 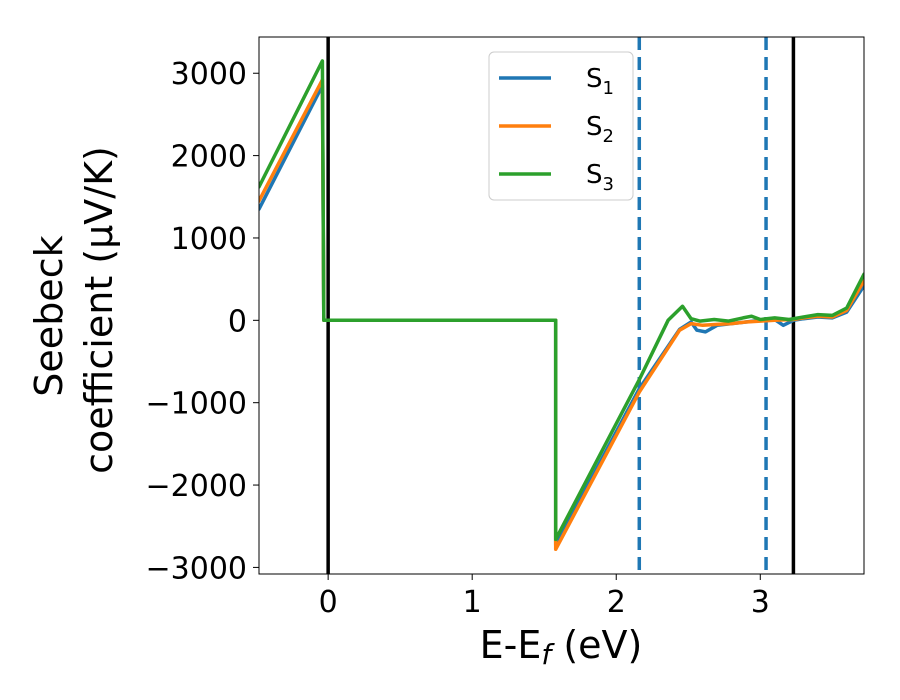 I want to click on legend-label-s2: S2, so click(x=600, y=129).